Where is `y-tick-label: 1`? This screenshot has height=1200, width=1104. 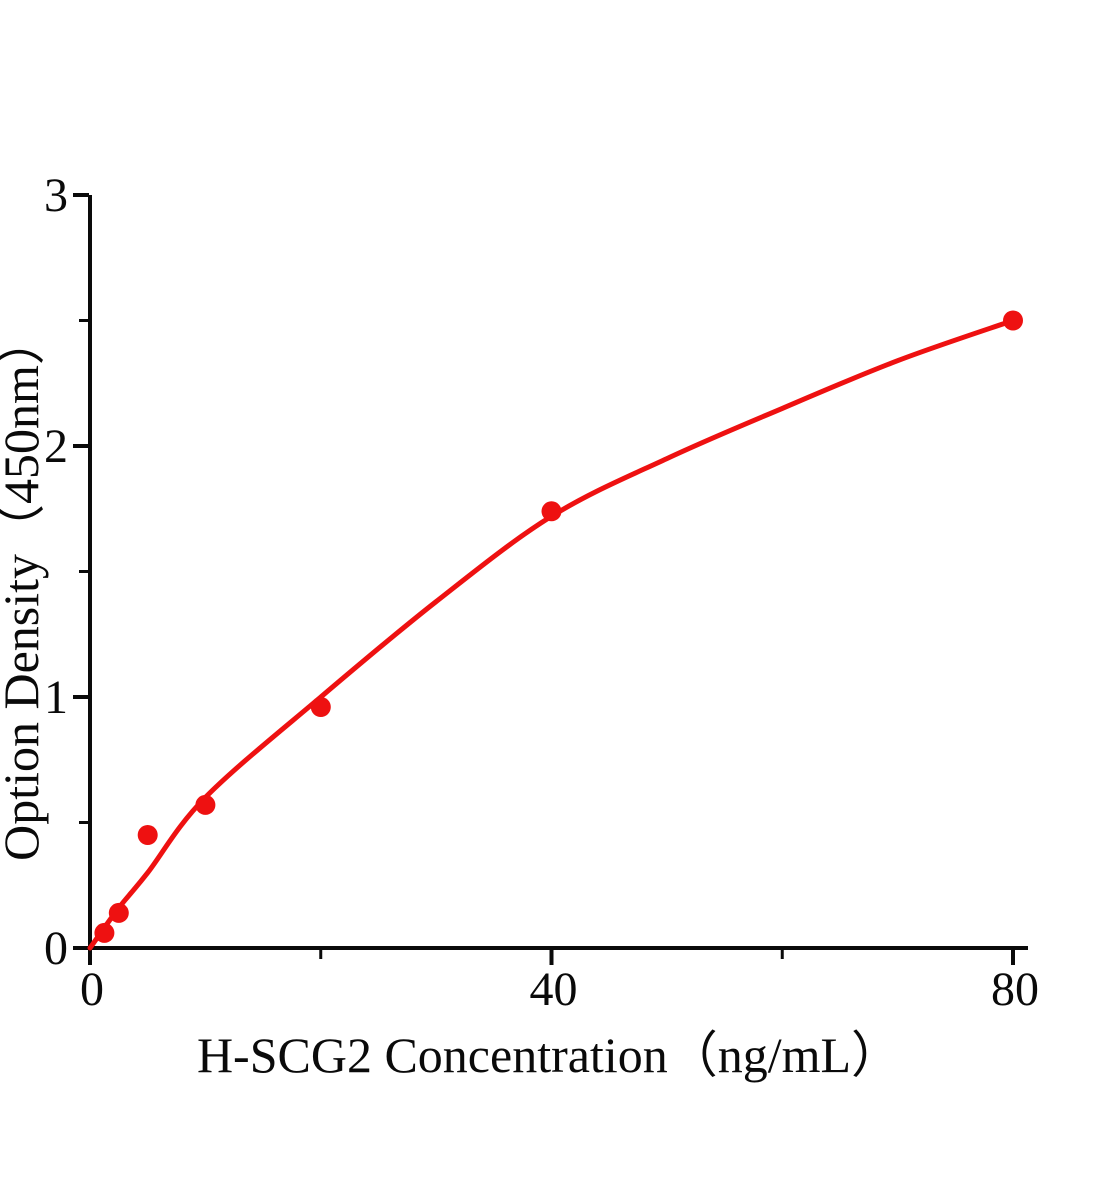 y-tick-label: 1 is located at coordinates (56, 697).